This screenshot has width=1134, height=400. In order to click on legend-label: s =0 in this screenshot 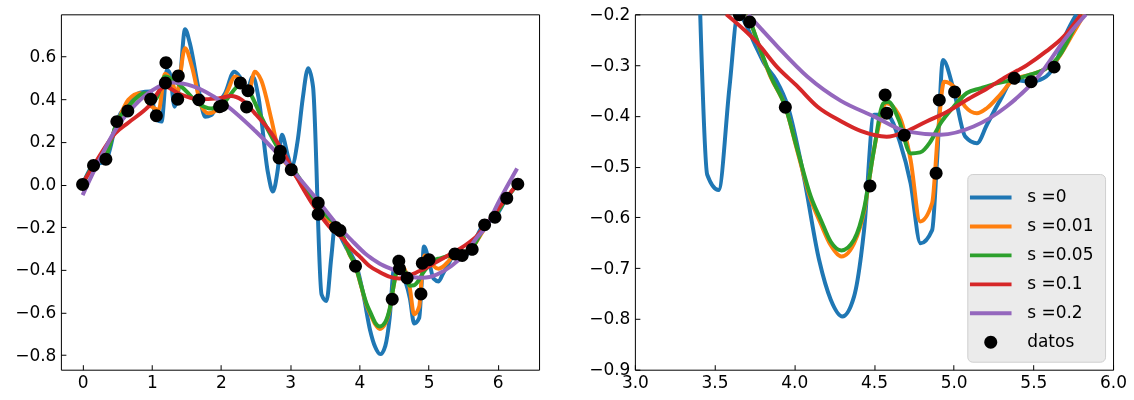, I will do `click(1047, 196)`.